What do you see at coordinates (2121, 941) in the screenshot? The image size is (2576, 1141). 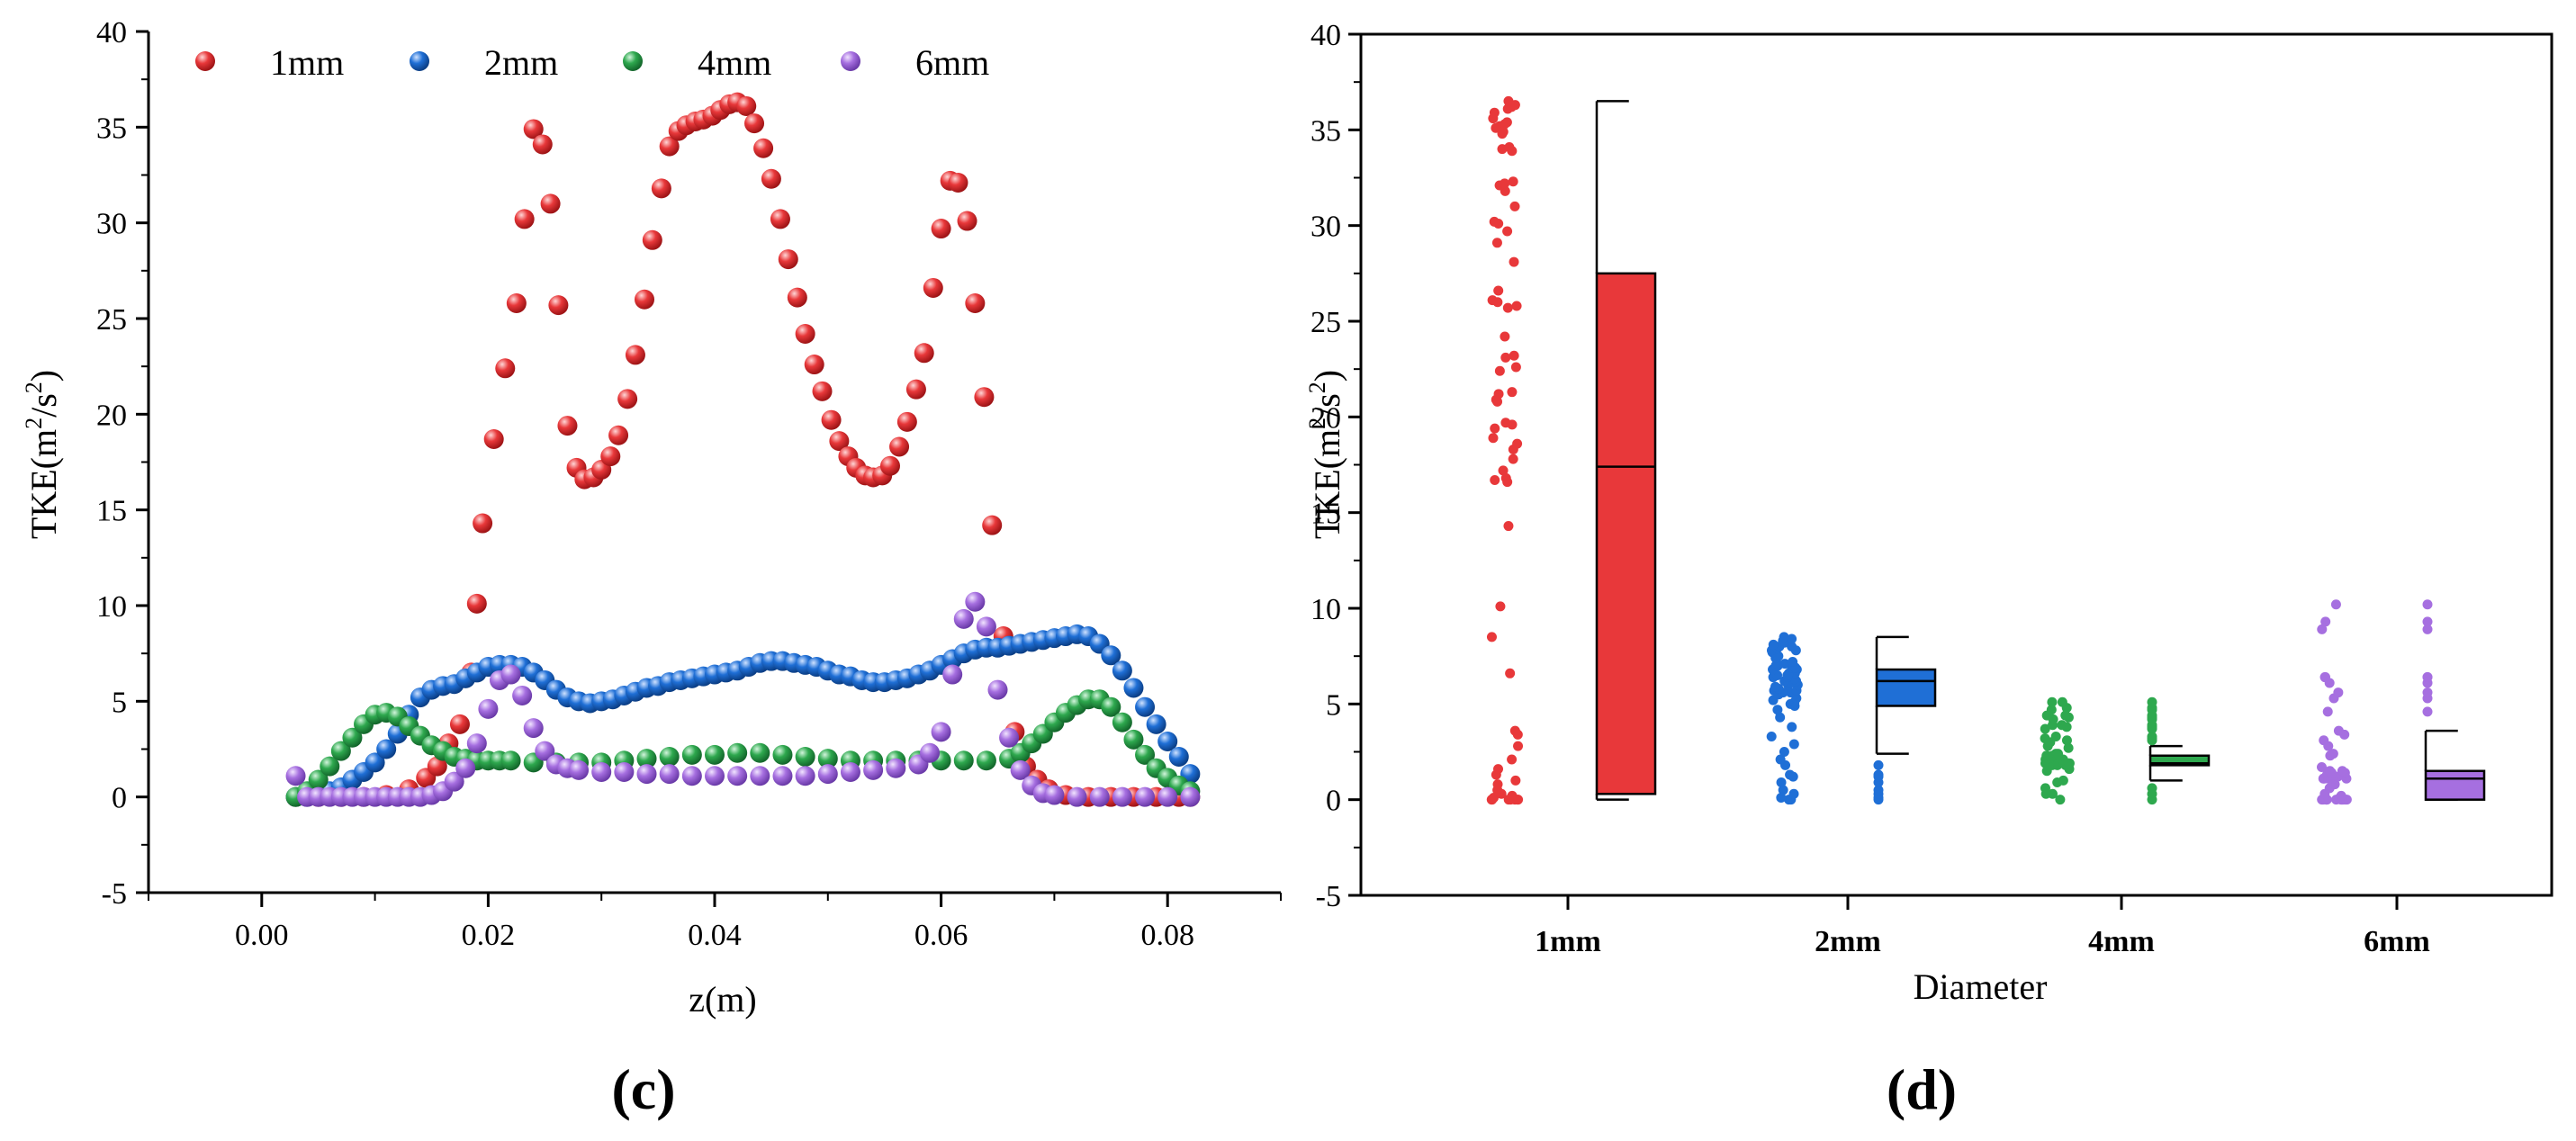 I see `panel-d-x-tick-label: 4mm` at bounding box center [2121, 941].